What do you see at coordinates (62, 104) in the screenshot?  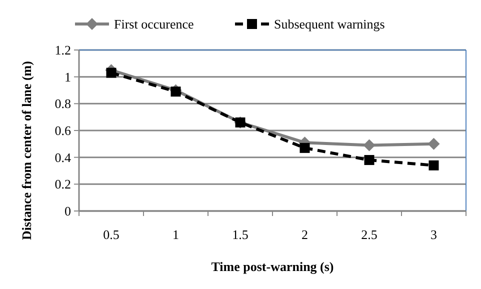 I see `y-tick-label: 0.8` at bounding box center [62, 104].